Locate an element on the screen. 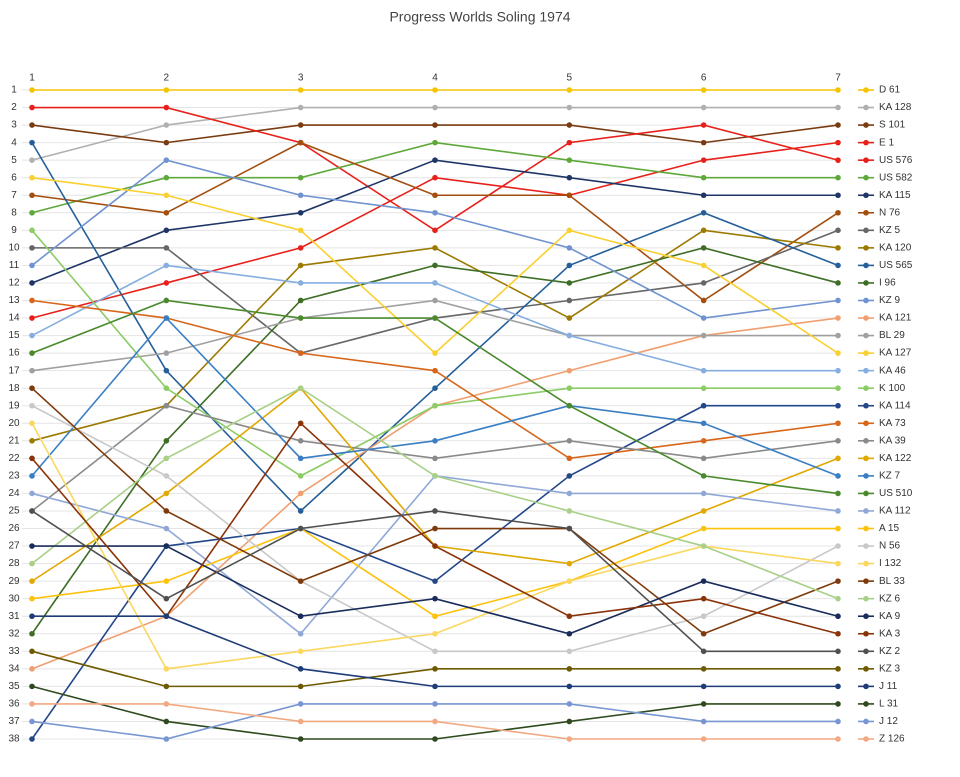 The height and width of the screenshot is (777, 960). y-tick-label: 30 is located at coordinates (14, 598).